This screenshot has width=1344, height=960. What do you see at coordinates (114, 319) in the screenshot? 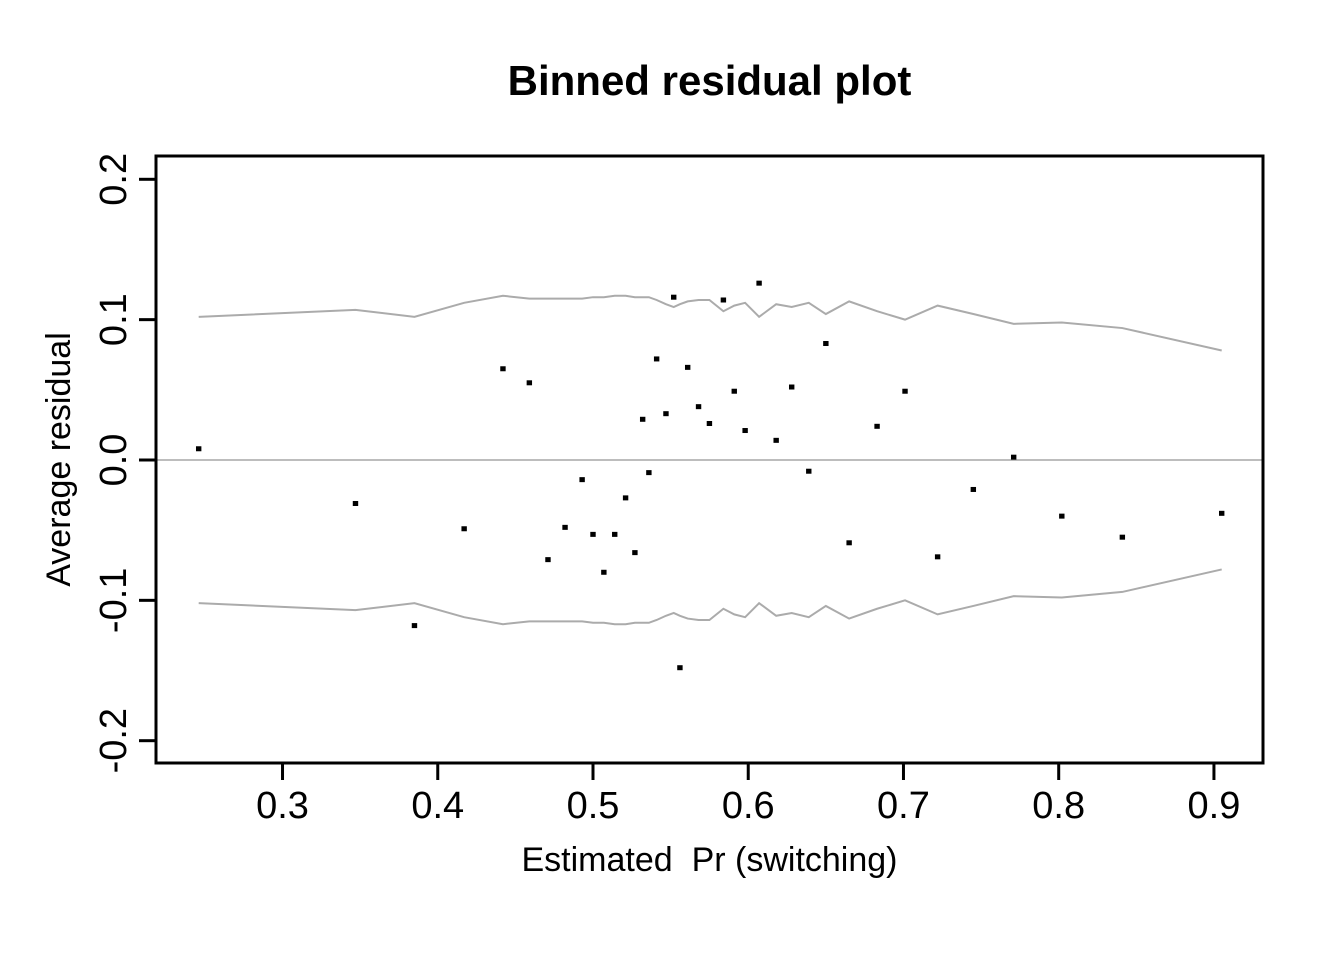
I see `y-tick-label: 0.1` at bounding box center [114, 319].